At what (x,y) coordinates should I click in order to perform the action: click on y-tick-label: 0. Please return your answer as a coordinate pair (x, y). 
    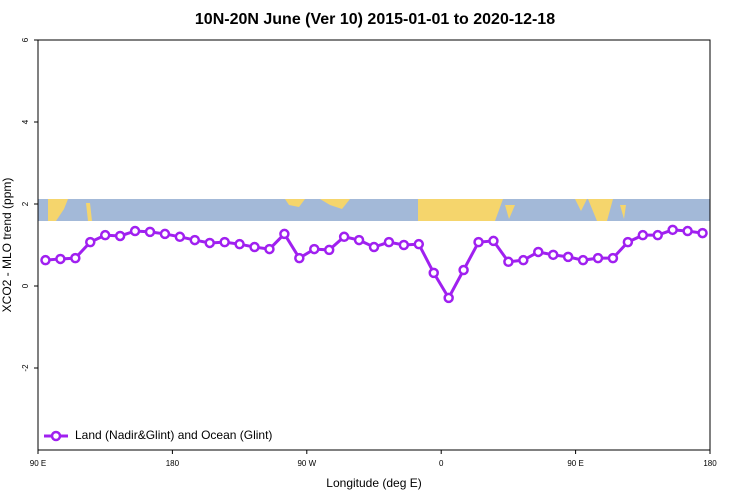
    Looking at the image, I should click on (25, 285).